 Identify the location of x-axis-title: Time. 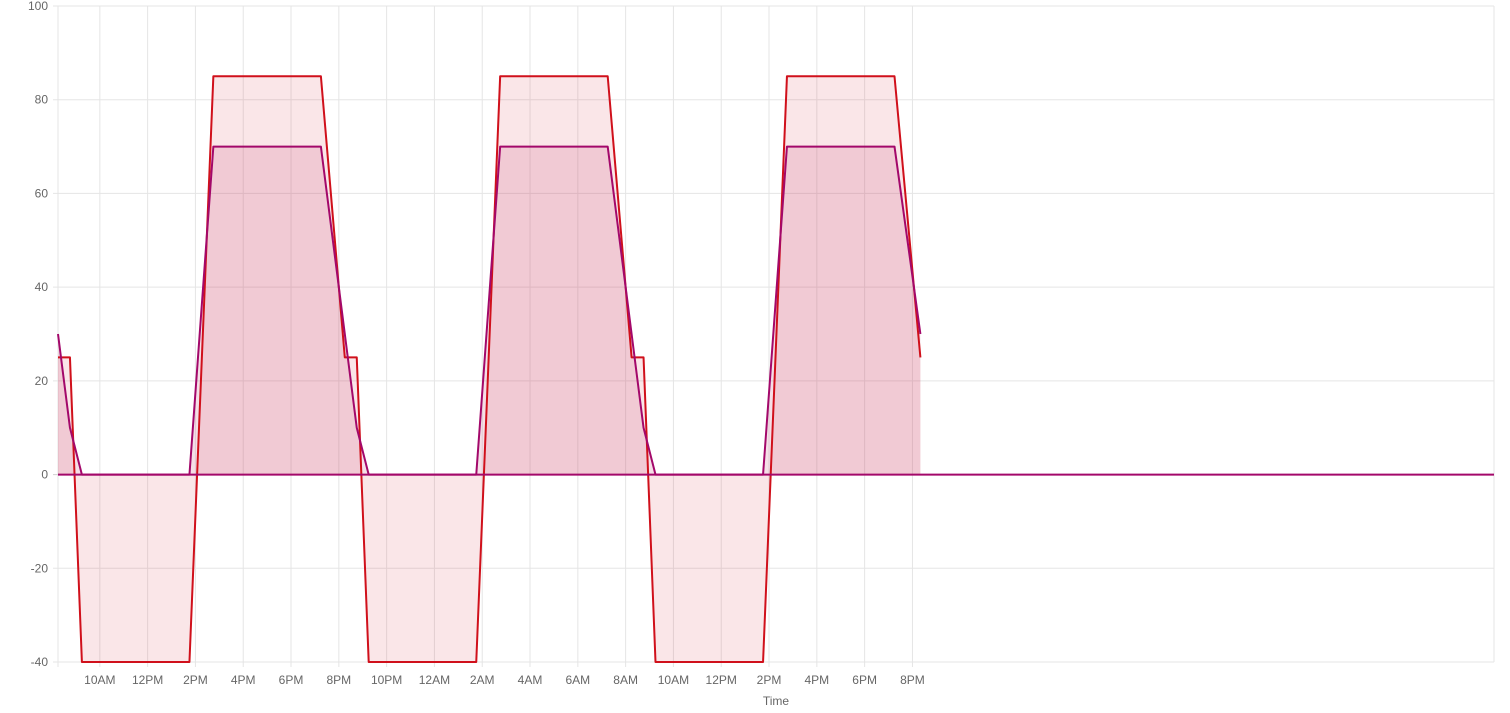
(776, 701).